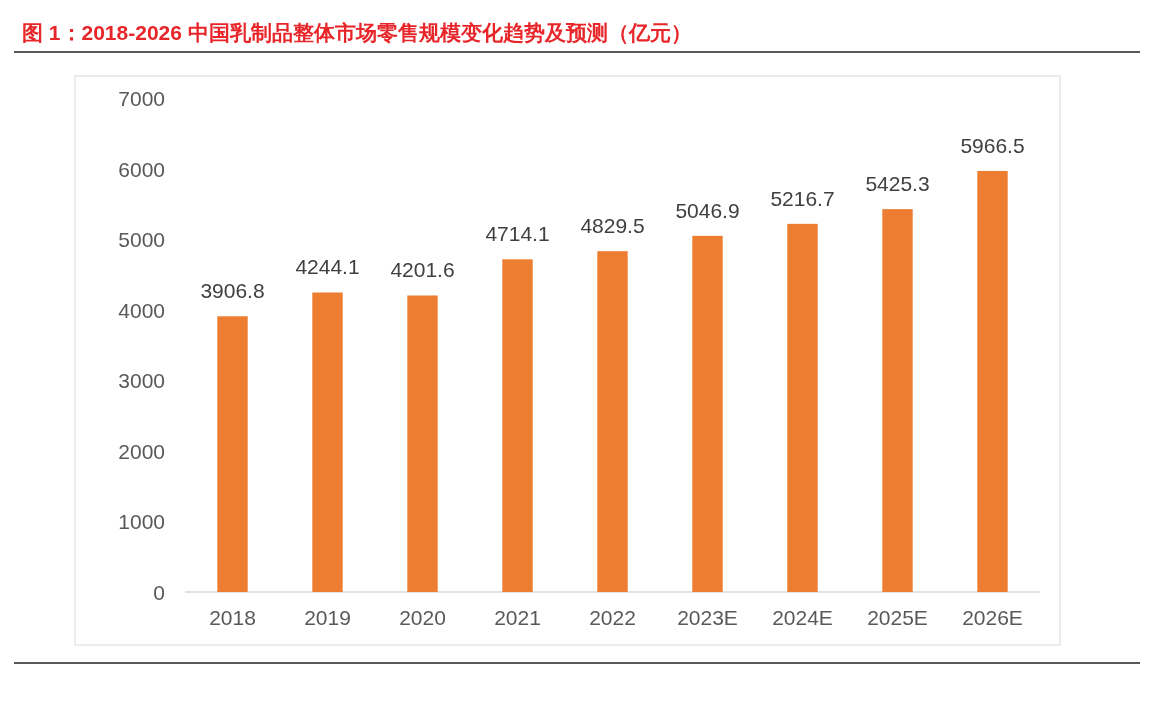  I want to click on x-tick-label: 2026E, so click(992, 617).